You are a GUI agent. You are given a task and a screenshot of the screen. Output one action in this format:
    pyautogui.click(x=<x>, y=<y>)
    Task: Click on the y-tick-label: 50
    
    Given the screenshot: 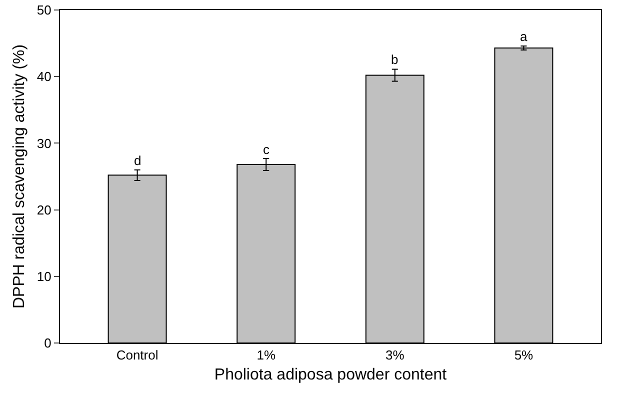 What is the action you would take?
    pyautogui.click(x=44, y=10)
    